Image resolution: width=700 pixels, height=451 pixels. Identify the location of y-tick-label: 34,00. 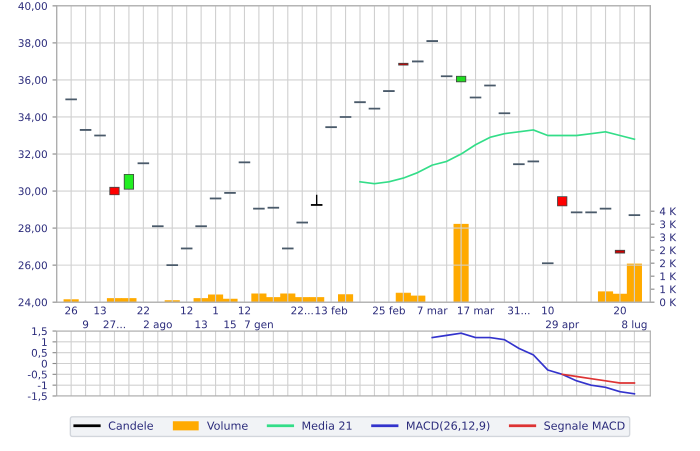
(32, 117).